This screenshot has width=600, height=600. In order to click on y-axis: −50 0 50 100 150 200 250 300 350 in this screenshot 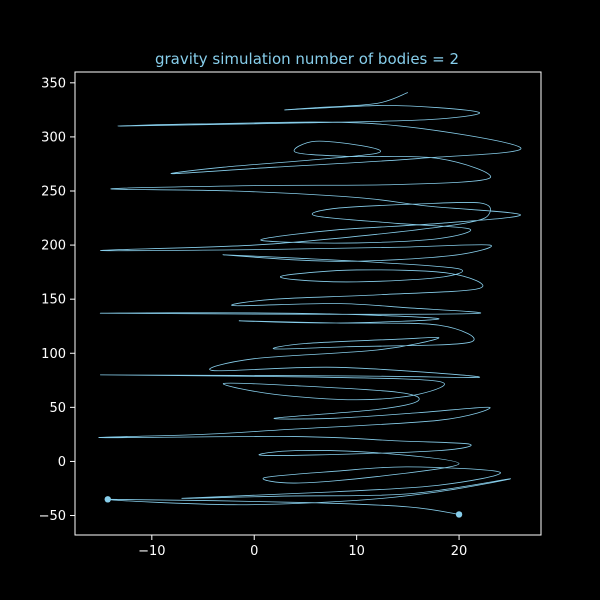, I will do `click(57, 300)`.